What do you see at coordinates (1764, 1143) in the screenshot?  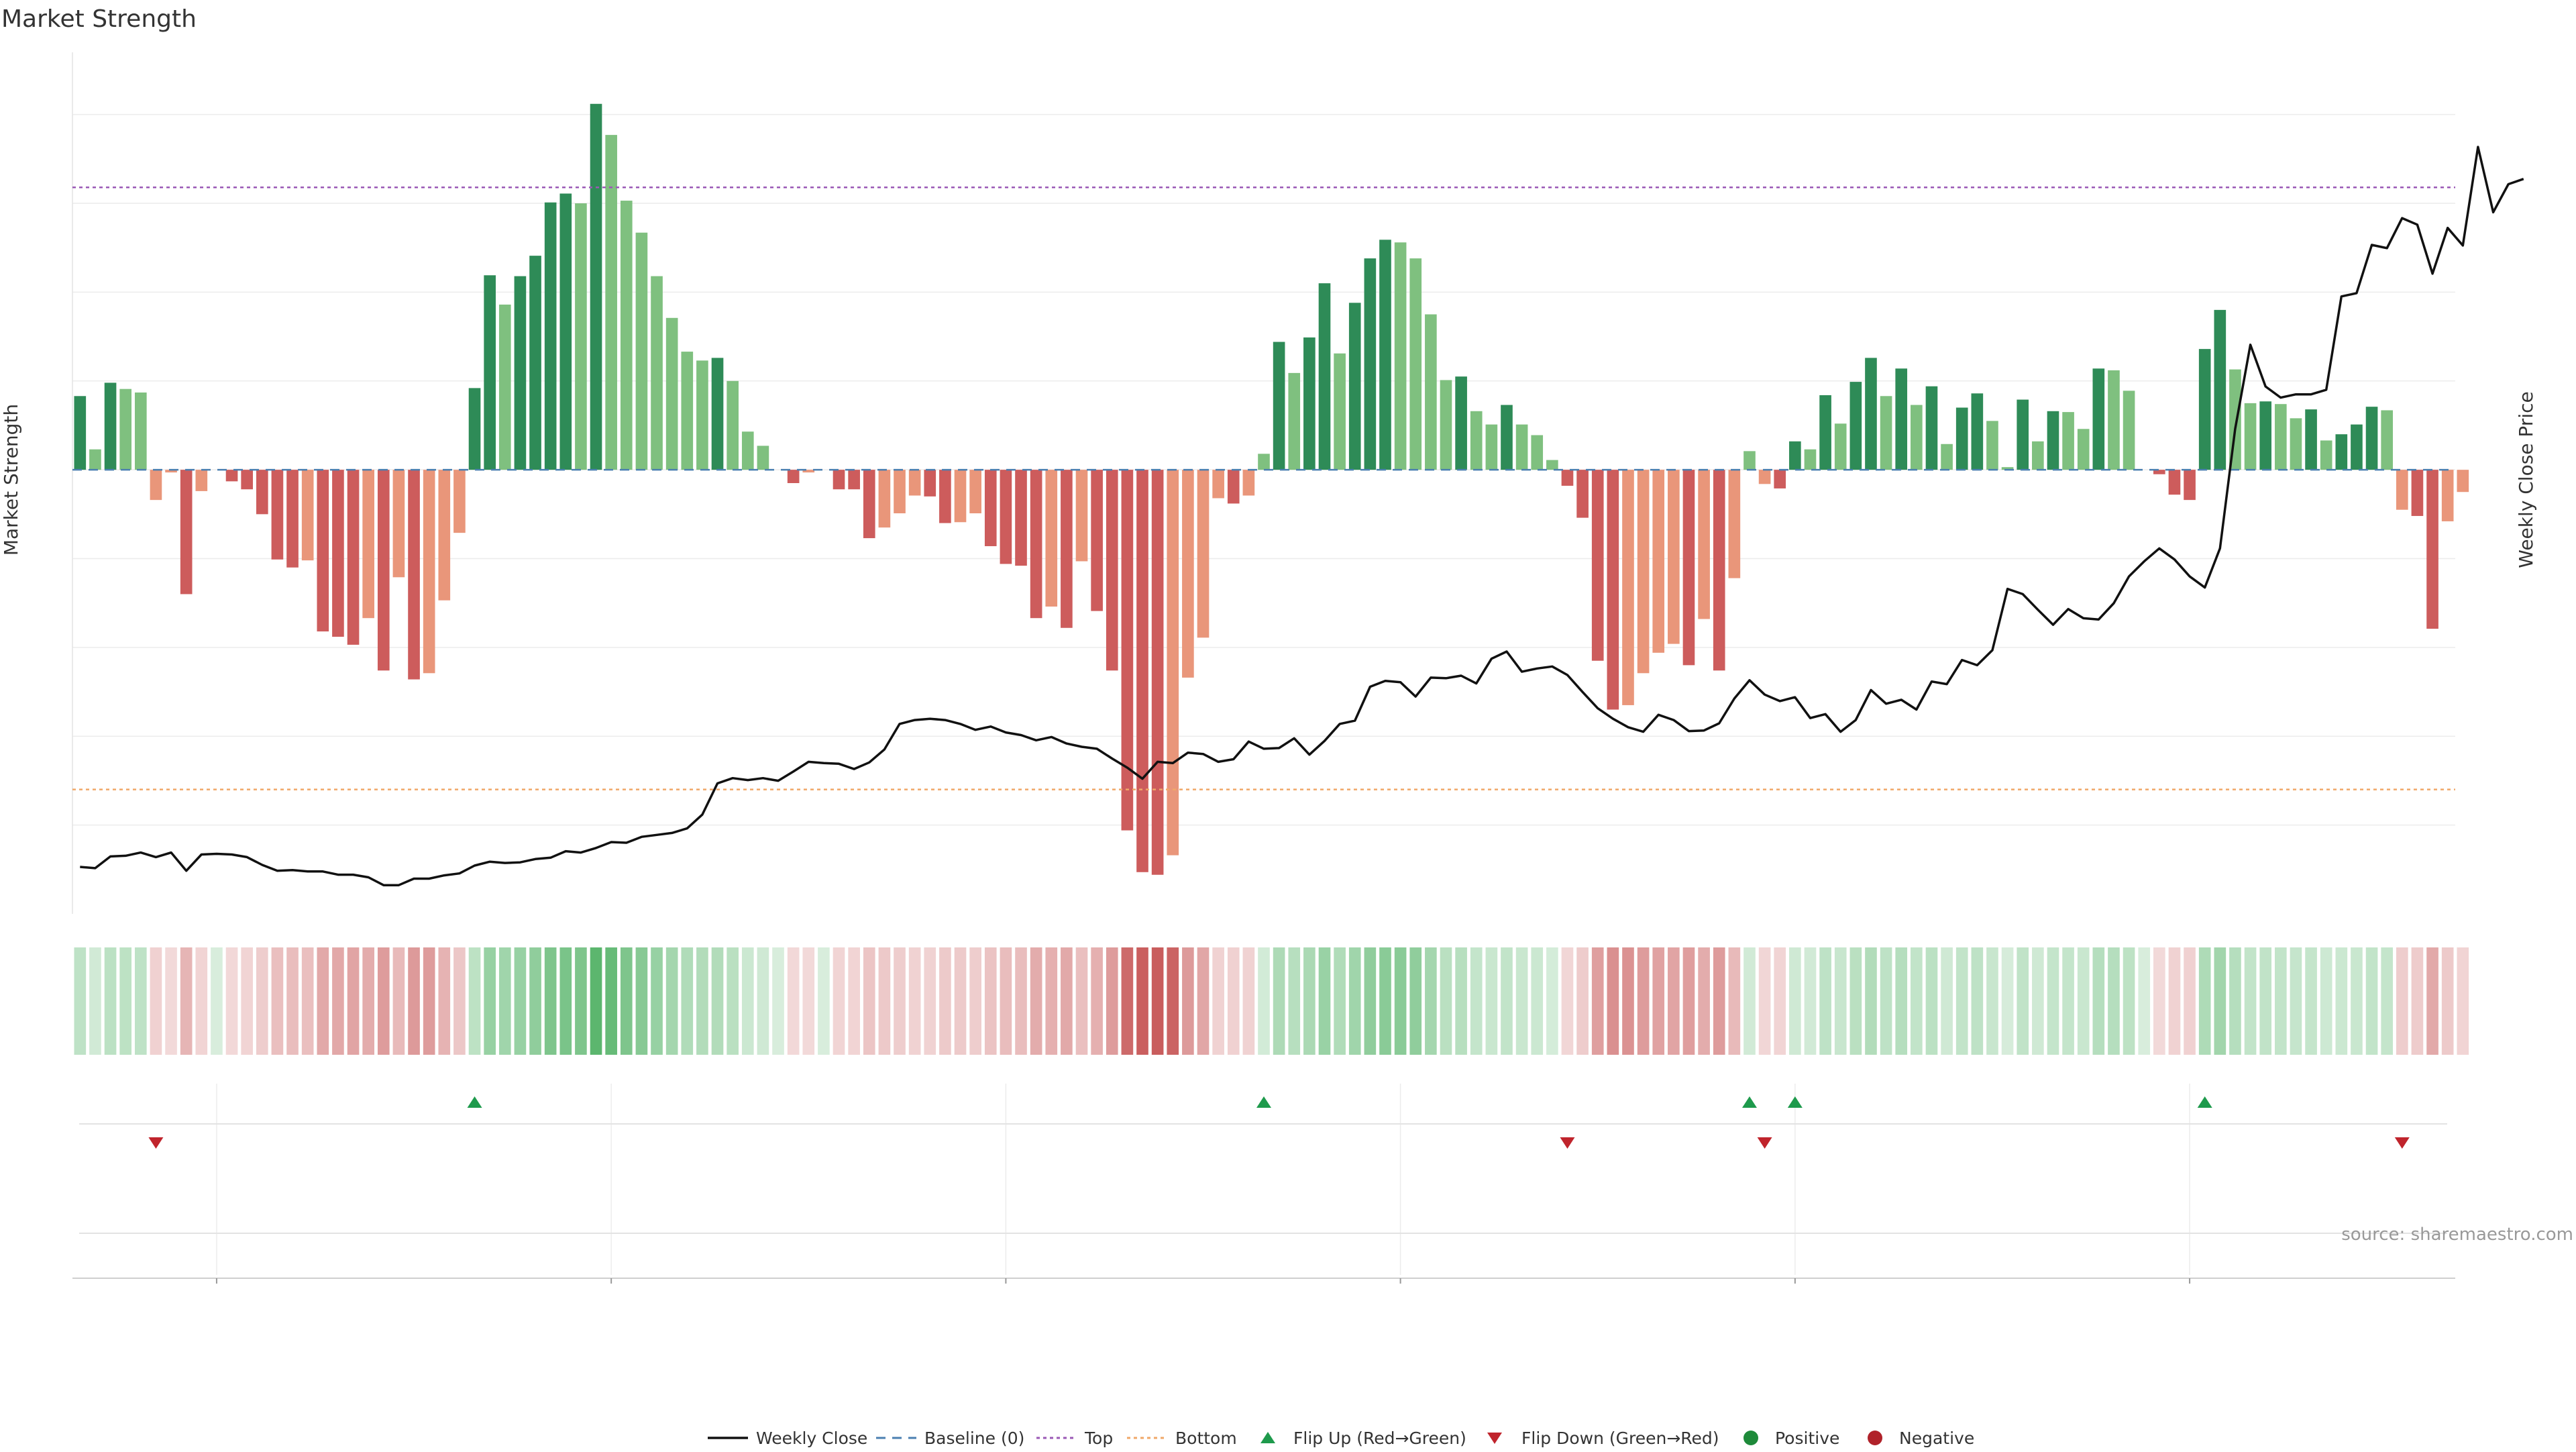 I see `flip-down-marker` at bounding box center [1764, 1143].